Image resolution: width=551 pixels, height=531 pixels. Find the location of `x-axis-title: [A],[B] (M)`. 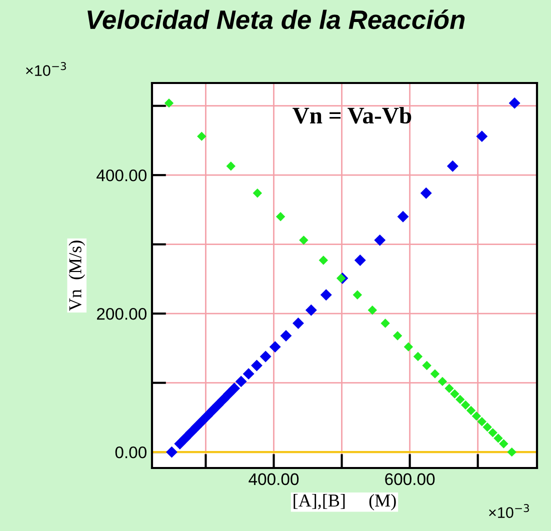

x-axis-title: [A],[B] (M) is located at coordinates (345, 502).